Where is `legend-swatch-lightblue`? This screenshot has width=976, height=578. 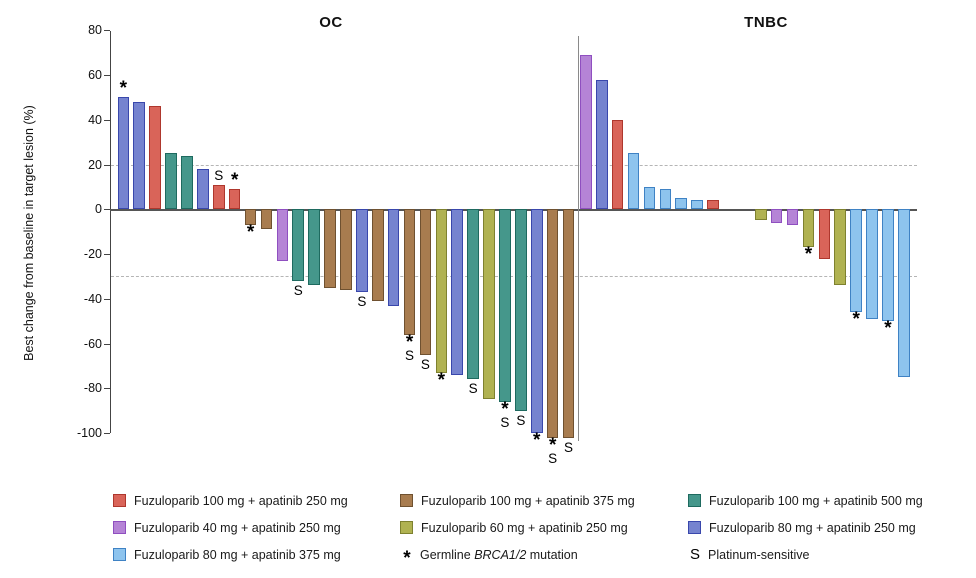
legend-swatch-lightblue is located at coordinates (119, 554).